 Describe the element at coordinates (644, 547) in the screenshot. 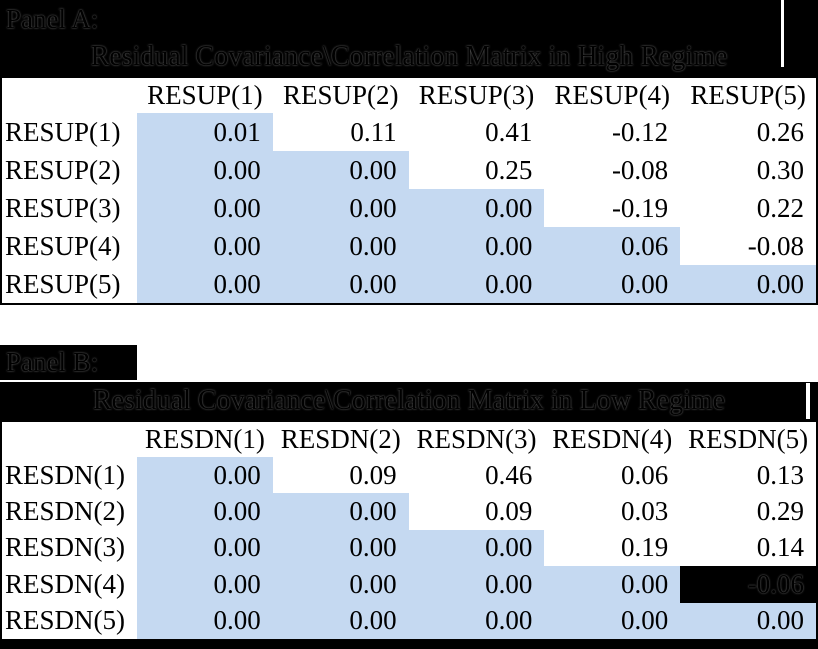

I see `matrix-cell: 0.19` at that location.